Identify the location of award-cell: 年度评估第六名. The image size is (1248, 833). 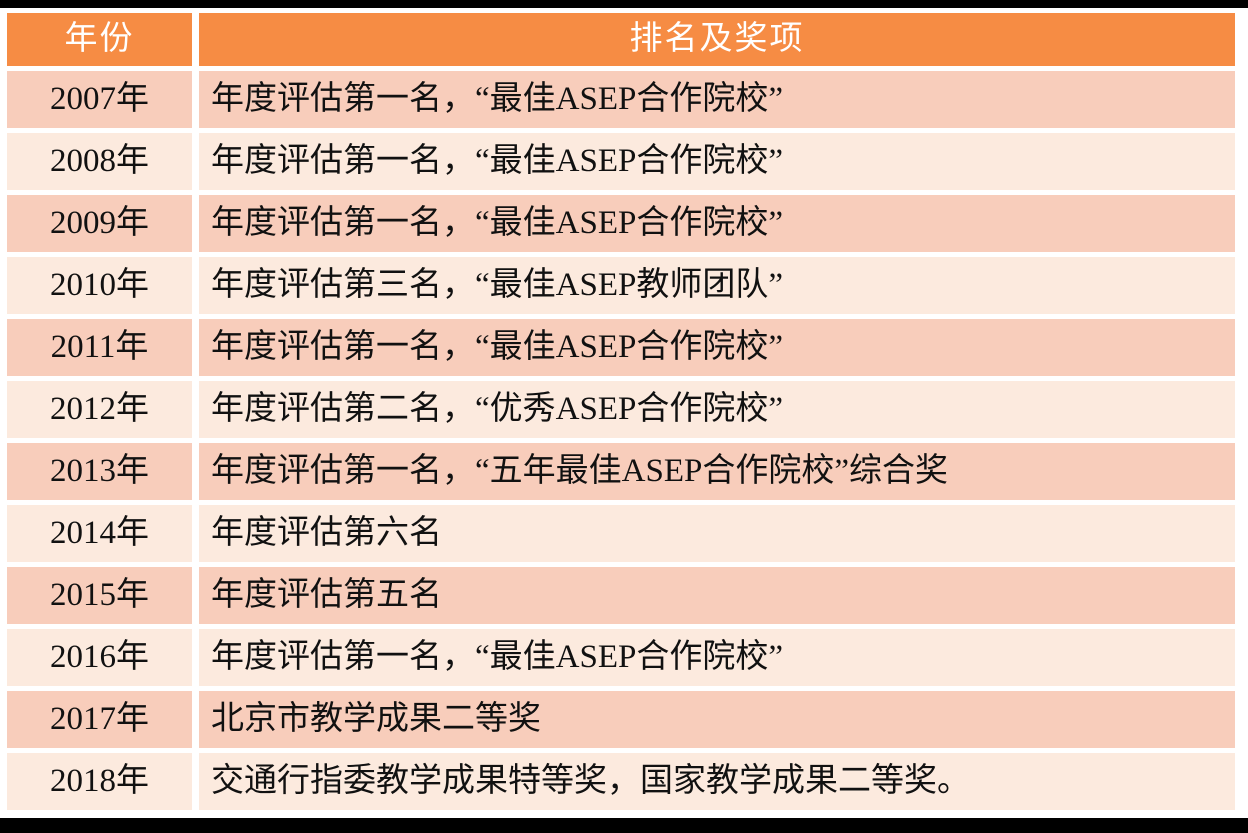
(717, 533).